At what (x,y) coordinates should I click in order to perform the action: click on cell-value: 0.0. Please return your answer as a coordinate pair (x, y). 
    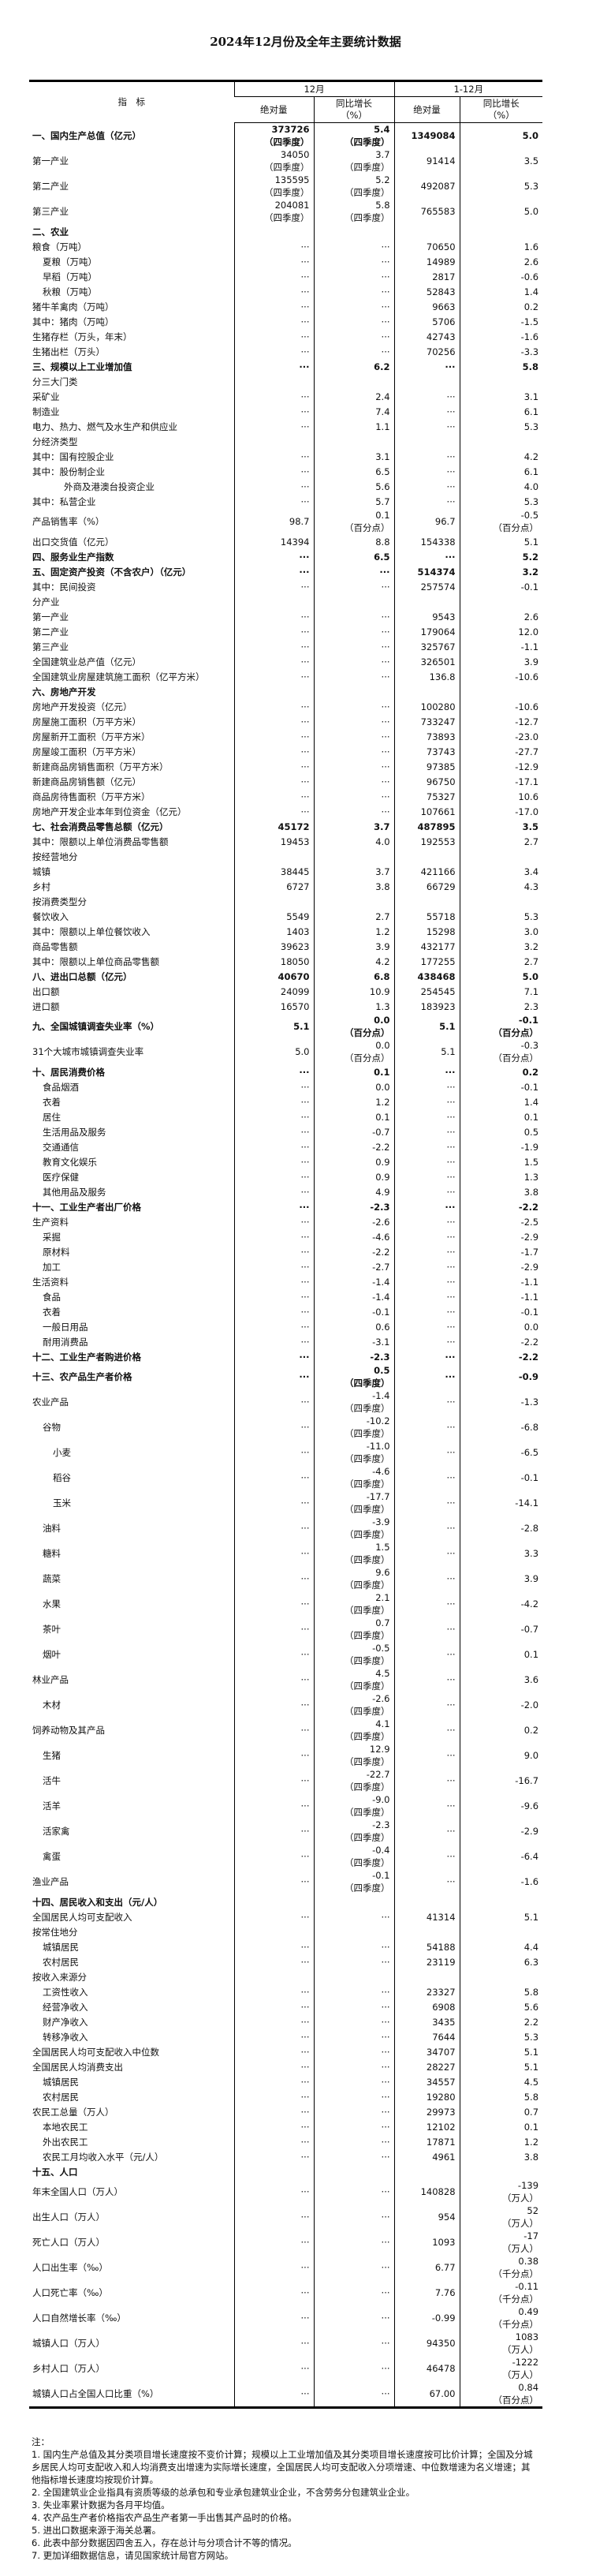
    Looking at the image, I should click on (382, 1020).